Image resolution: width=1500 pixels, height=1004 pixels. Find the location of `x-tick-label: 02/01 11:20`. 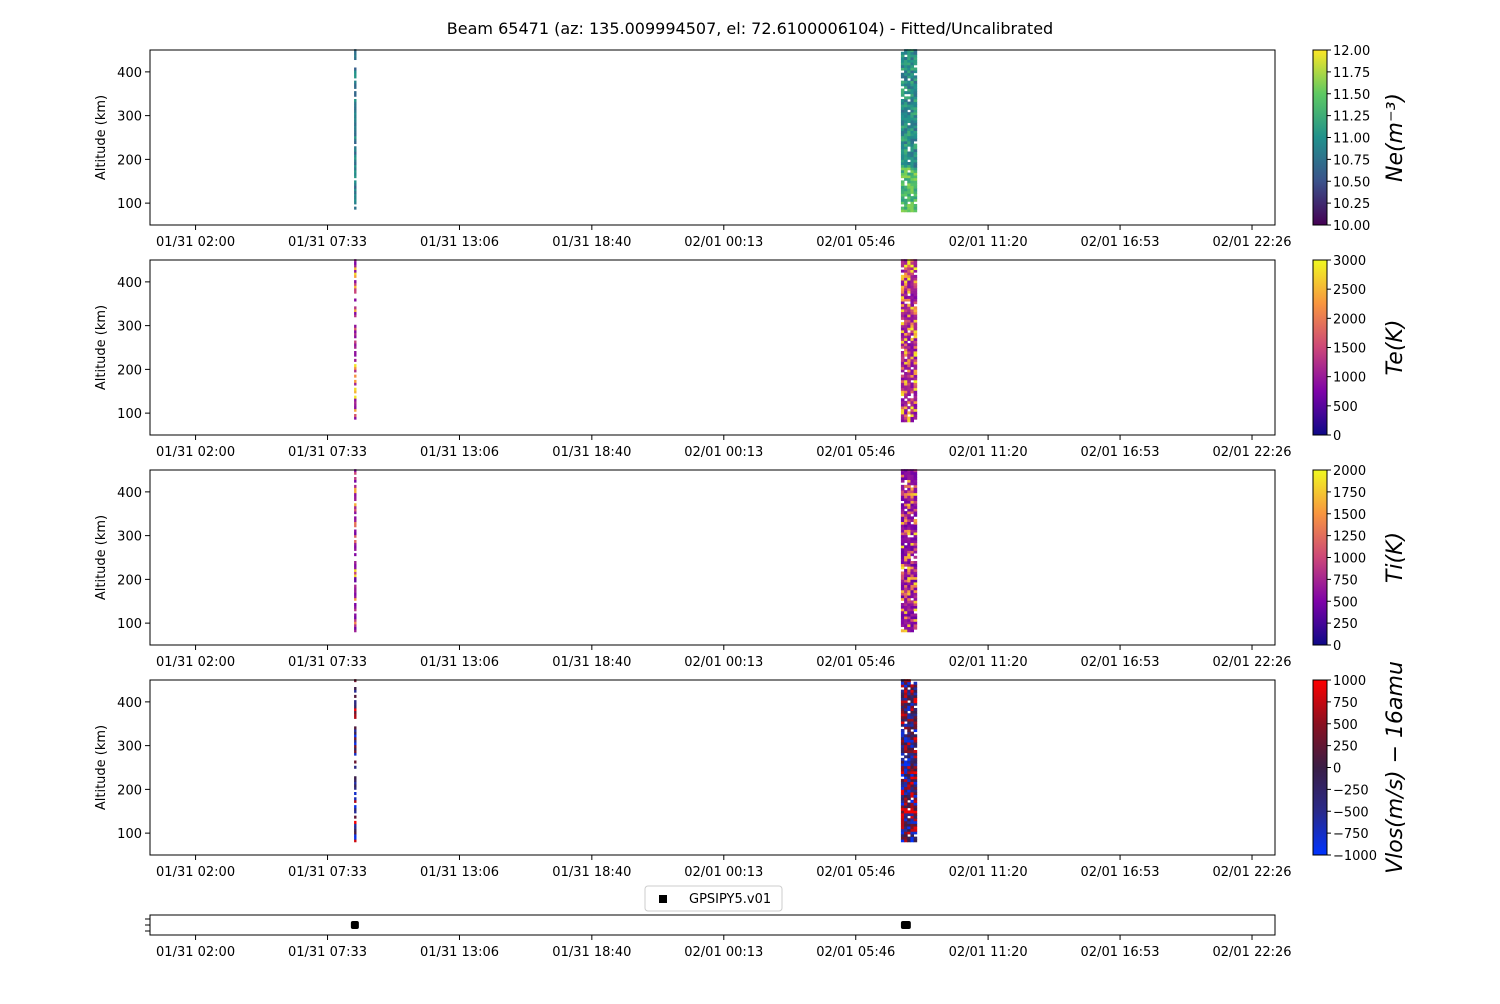

x-tick-label: 02/01 11:20 is located at coordinates (988, 872).